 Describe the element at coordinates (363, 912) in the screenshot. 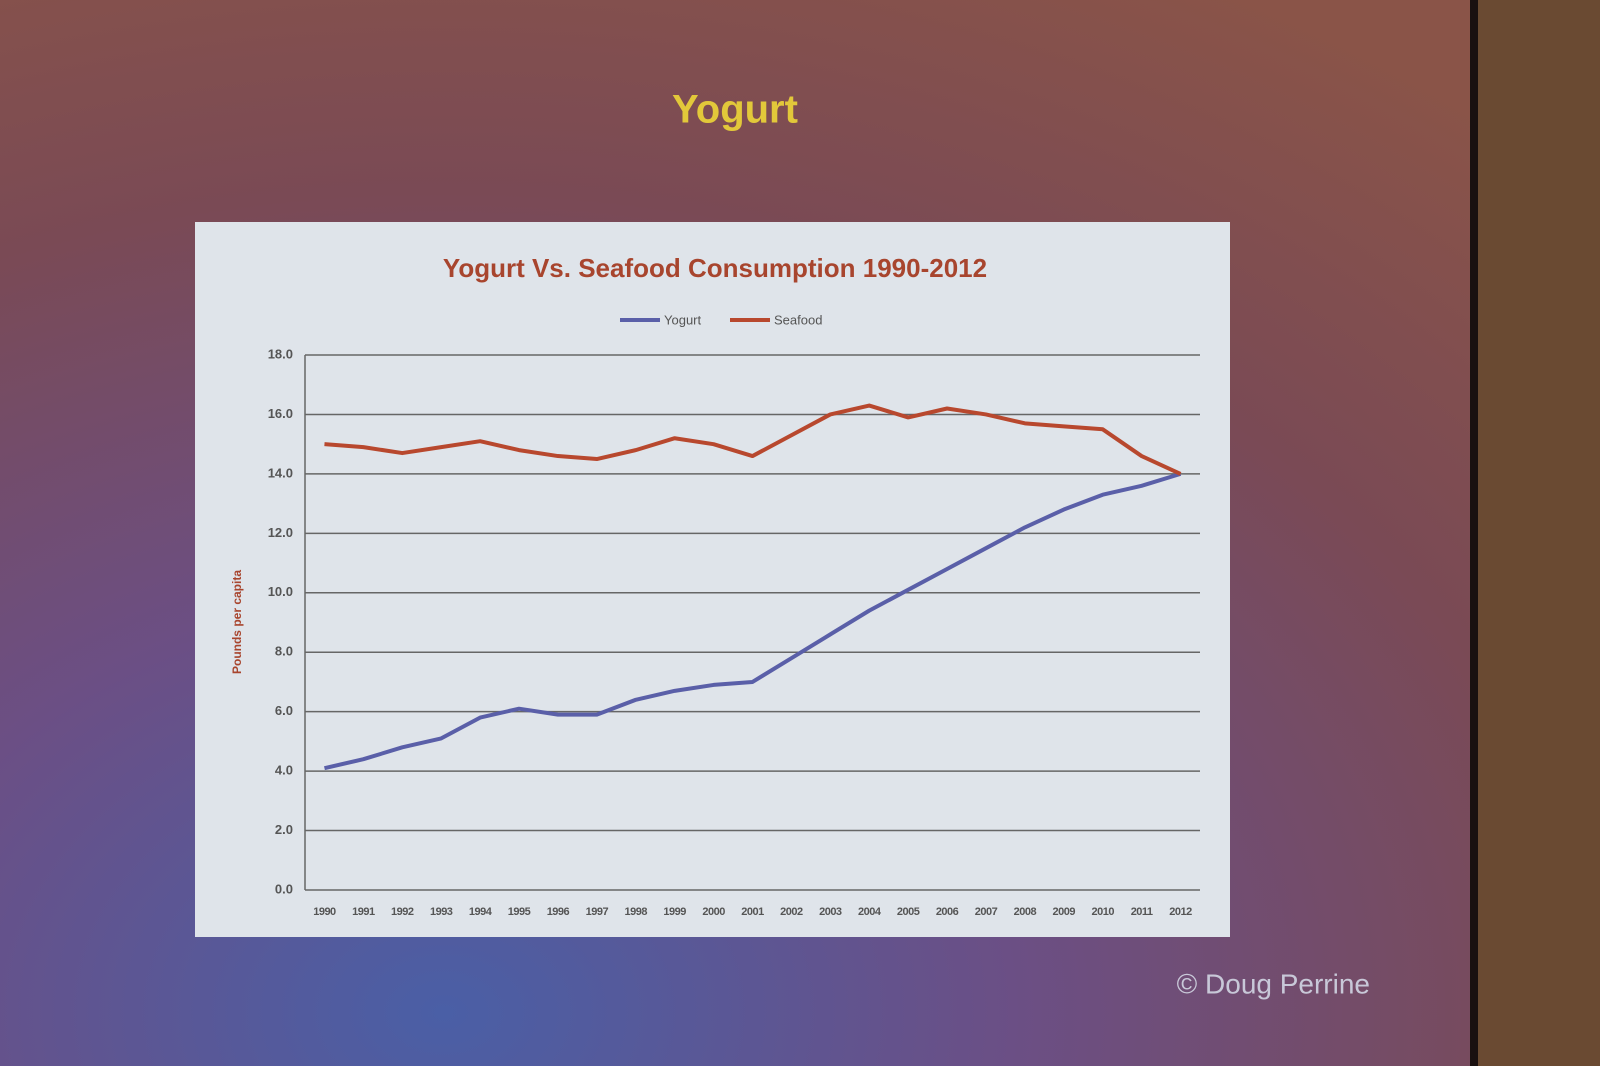

I see `x-tick-label: 1991` at that location.